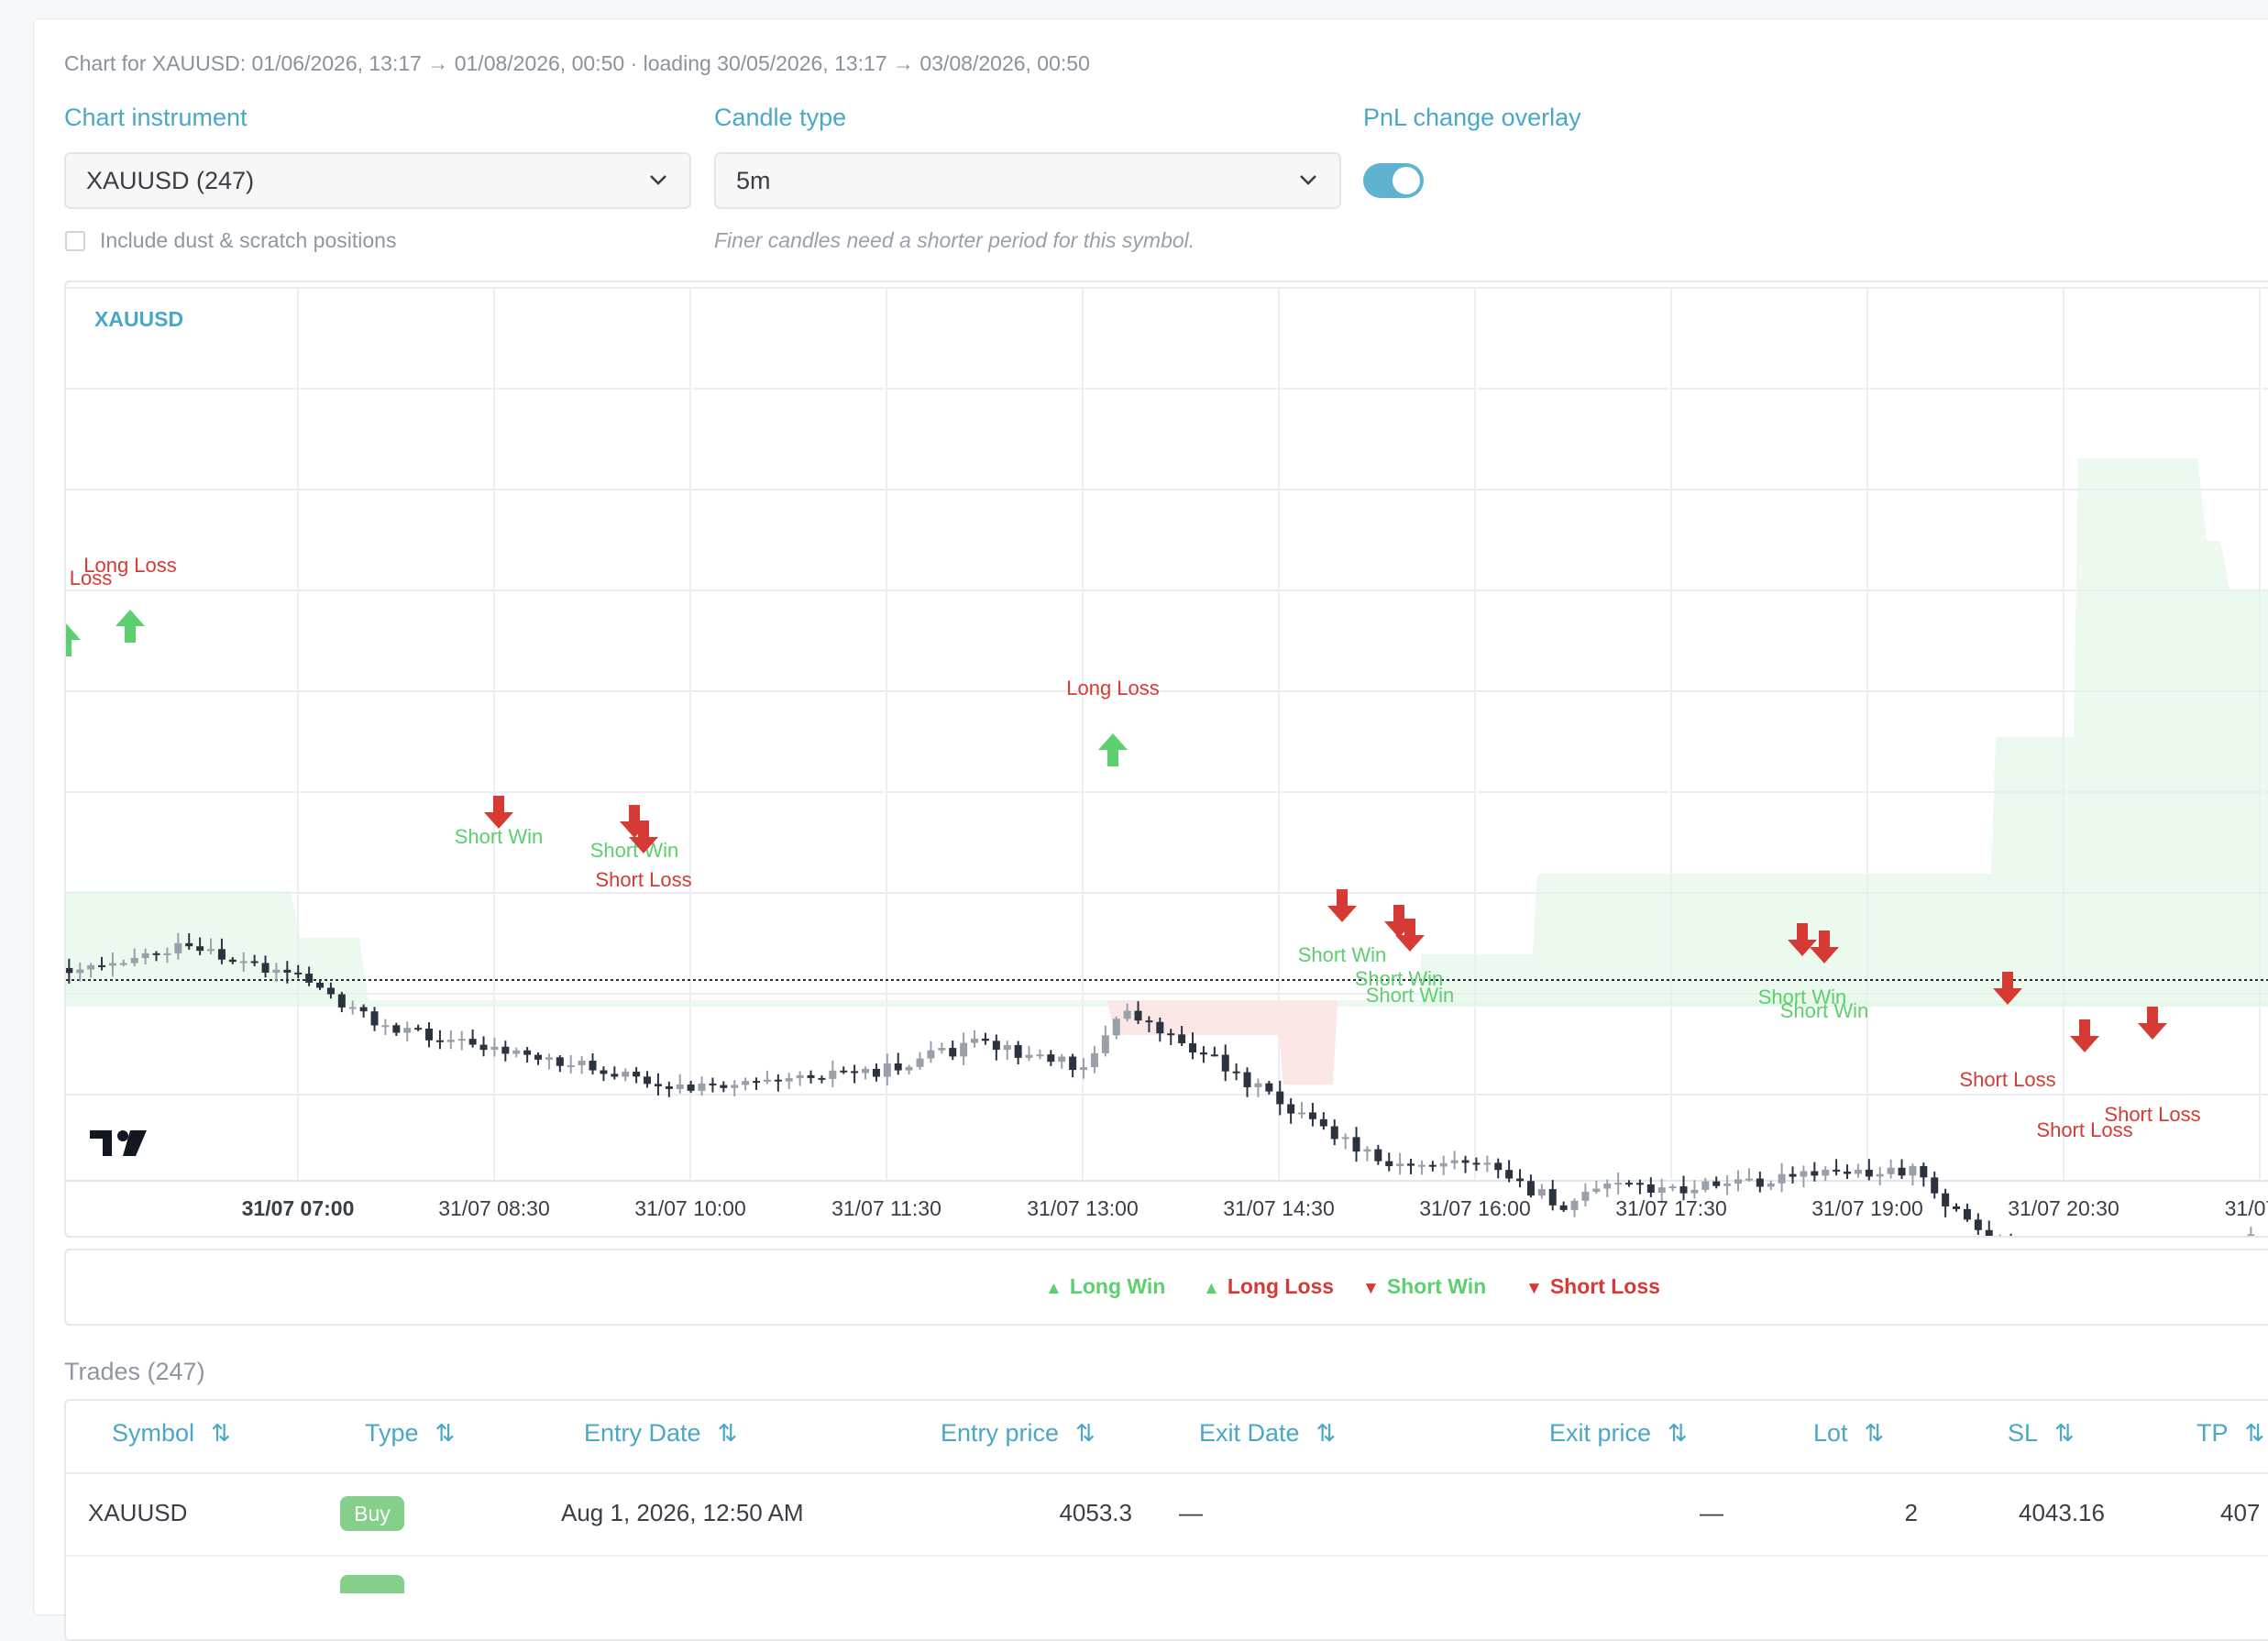 The height and width of the screenshot is (1641, 2268). I want to click on x-tick-label: 31/07 14:30, so click(1279, 1208).